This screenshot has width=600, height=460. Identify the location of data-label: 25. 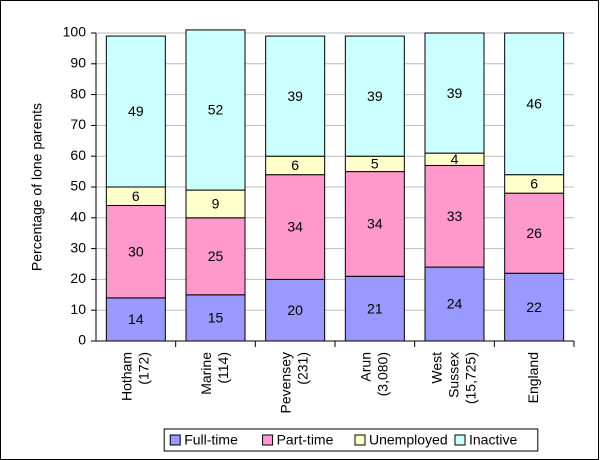
(216, 256).